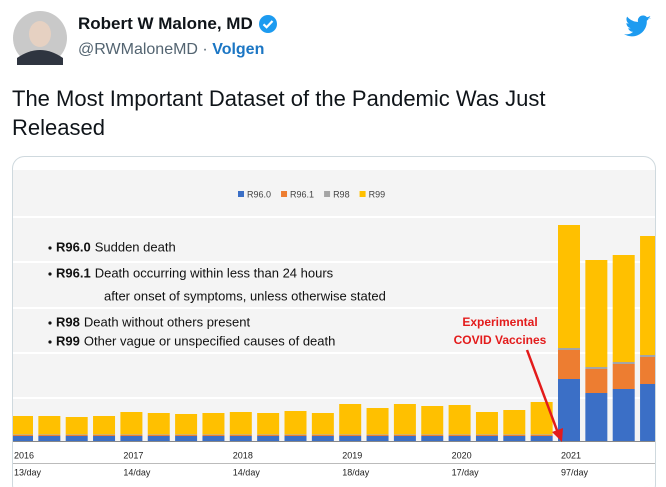 Image resolution: width=666 pixels, height=487 pixels. I want to click on x-tick-label: 2018, so click(243, 455).